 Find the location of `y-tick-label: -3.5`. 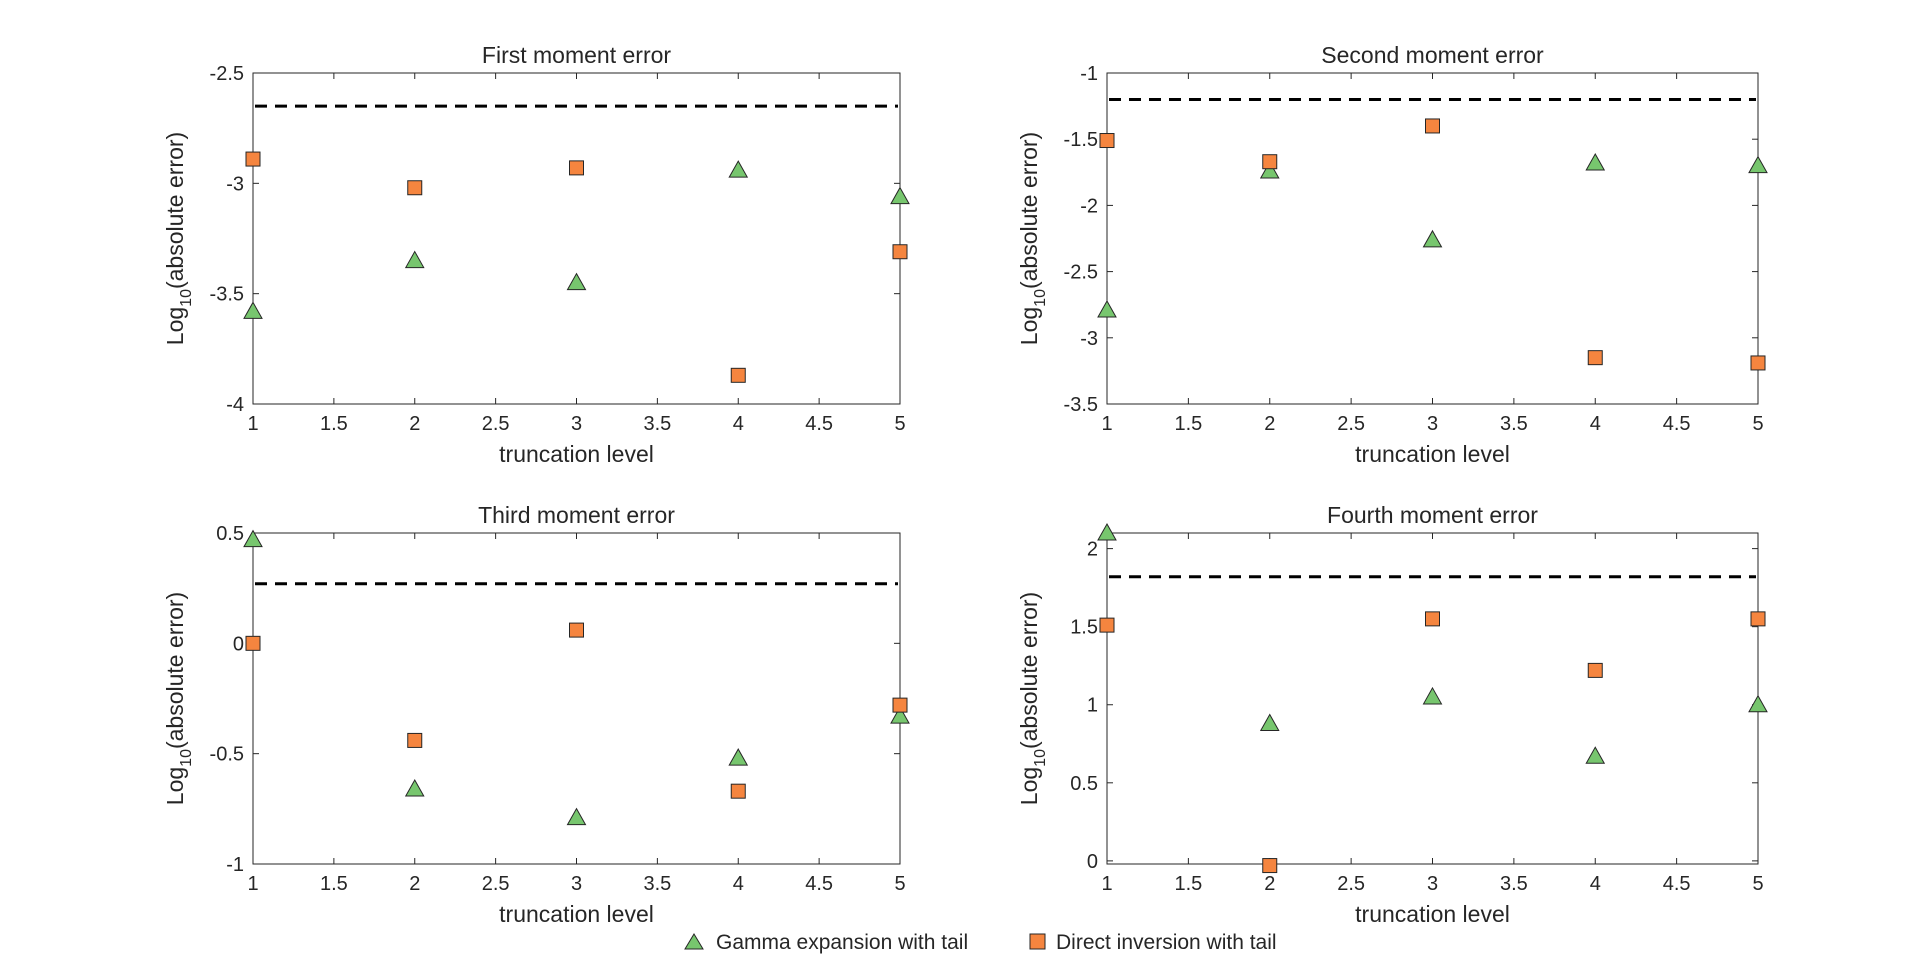

y-tick-label: -3.5 is located at coordinates (1081, 405).